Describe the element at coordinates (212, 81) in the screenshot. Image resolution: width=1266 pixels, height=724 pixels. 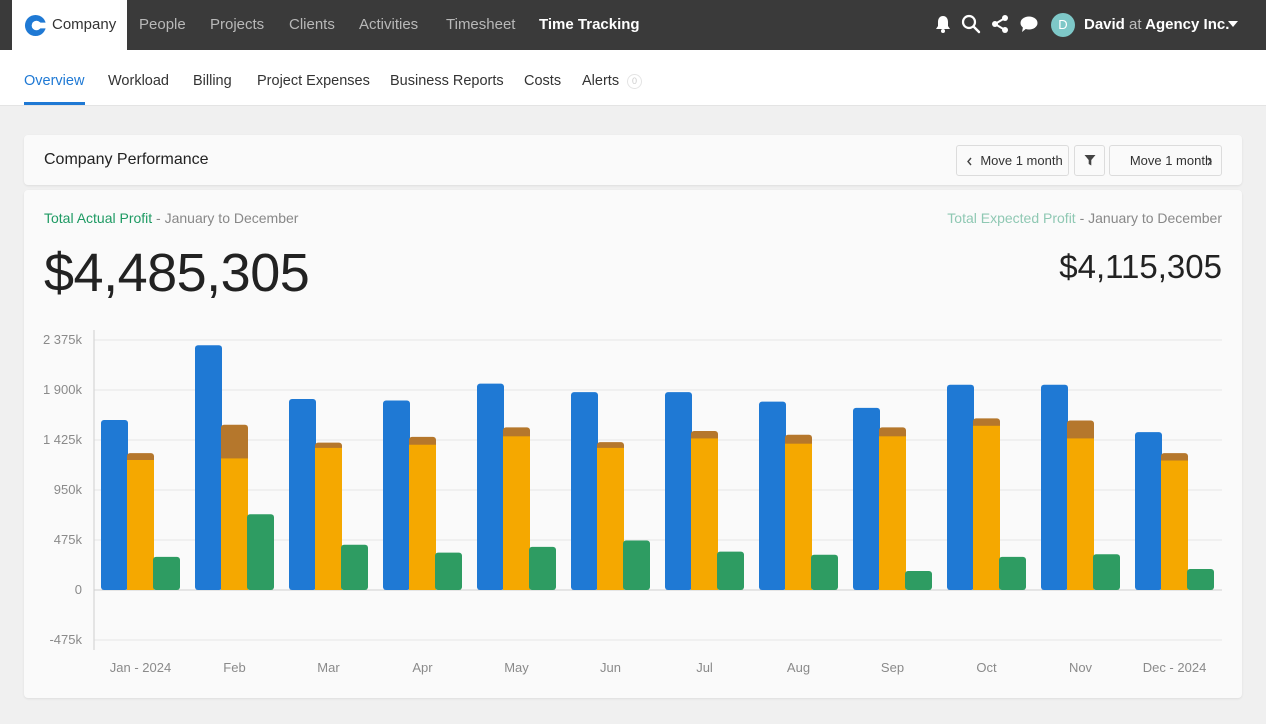
I see `tab-billing: Billing` at that location.